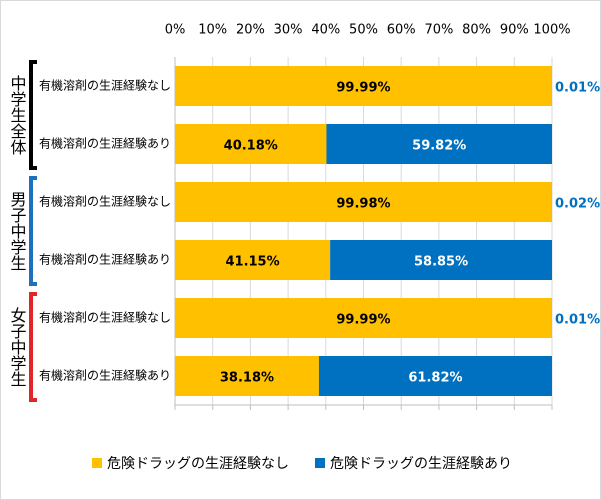 The width and height of the screenshot is (601, 500). I want to click on x-tick-label: 0%, so click(175, 30).